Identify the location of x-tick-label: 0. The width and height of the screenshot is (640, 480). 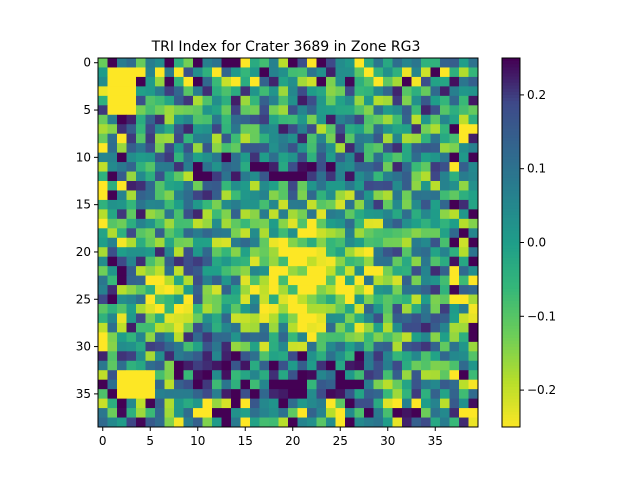
(103, 441).